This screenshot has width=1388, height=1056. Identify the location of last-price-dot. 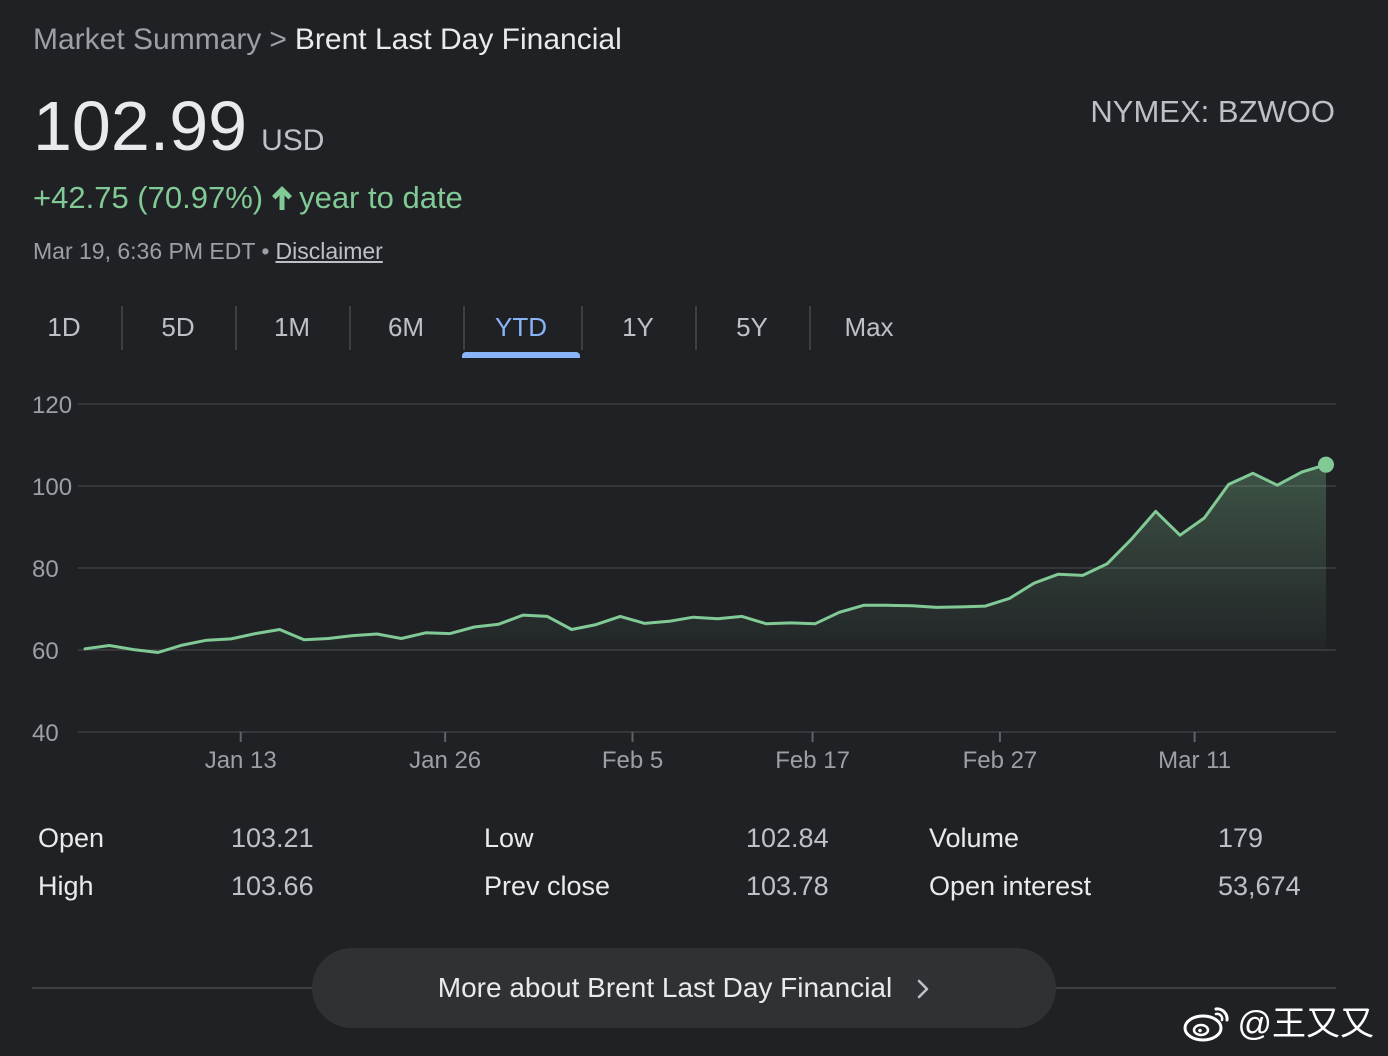
(1326, 464).